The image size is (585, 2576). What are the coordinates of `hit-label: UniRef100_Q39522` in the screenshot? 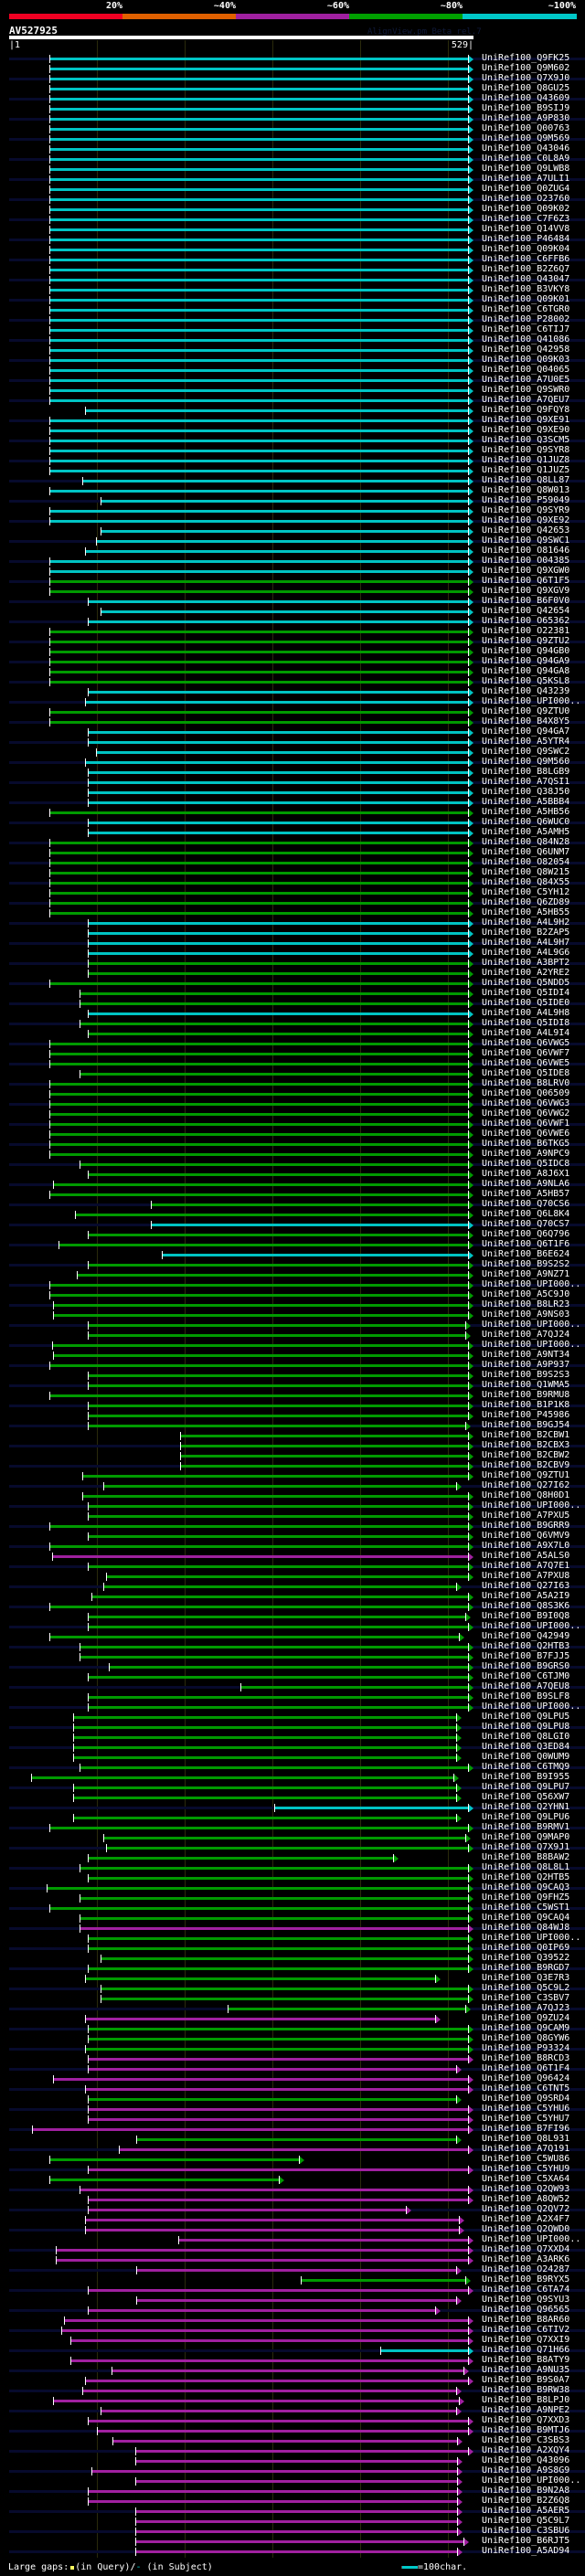 It's located at (526, 1958).